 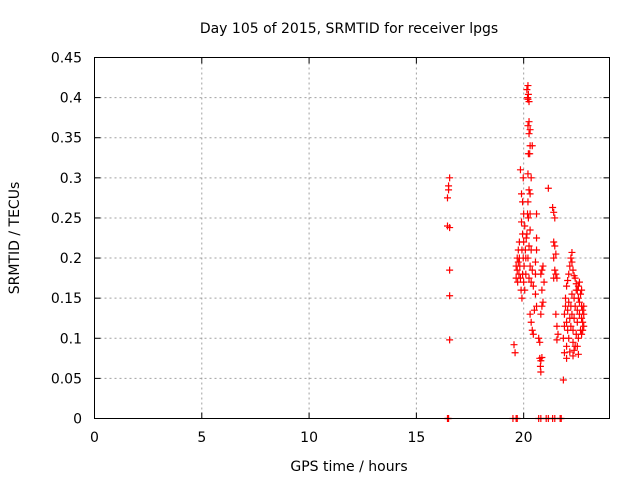 I want to click on x-tick-label: 15, so click(x=416, y=438).